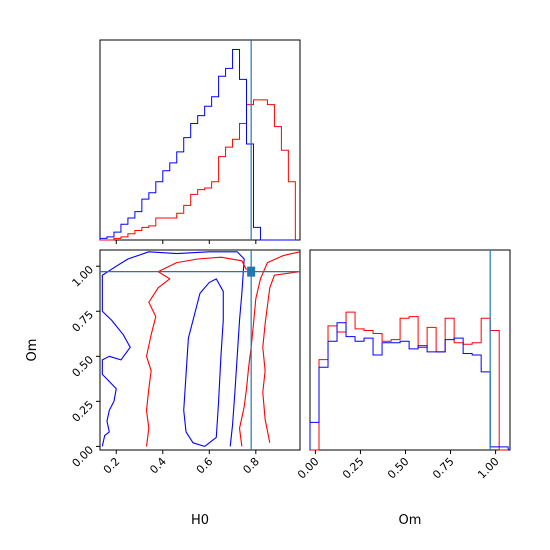 This screenshot has height=550, width=550. Describe the element at coordinates (308, 468) in the screenshot. I see `om-histogram-x-tick-label: 0.00` at that location.